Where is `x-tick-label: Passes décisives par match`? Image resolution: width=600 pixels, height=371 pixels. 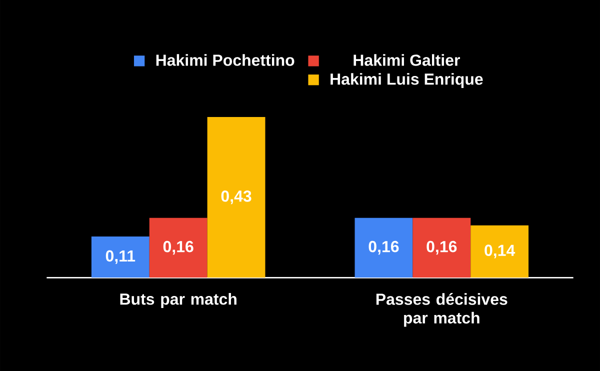
x-tick-label: Passes décisives par match is located at coordinates (442, 310).